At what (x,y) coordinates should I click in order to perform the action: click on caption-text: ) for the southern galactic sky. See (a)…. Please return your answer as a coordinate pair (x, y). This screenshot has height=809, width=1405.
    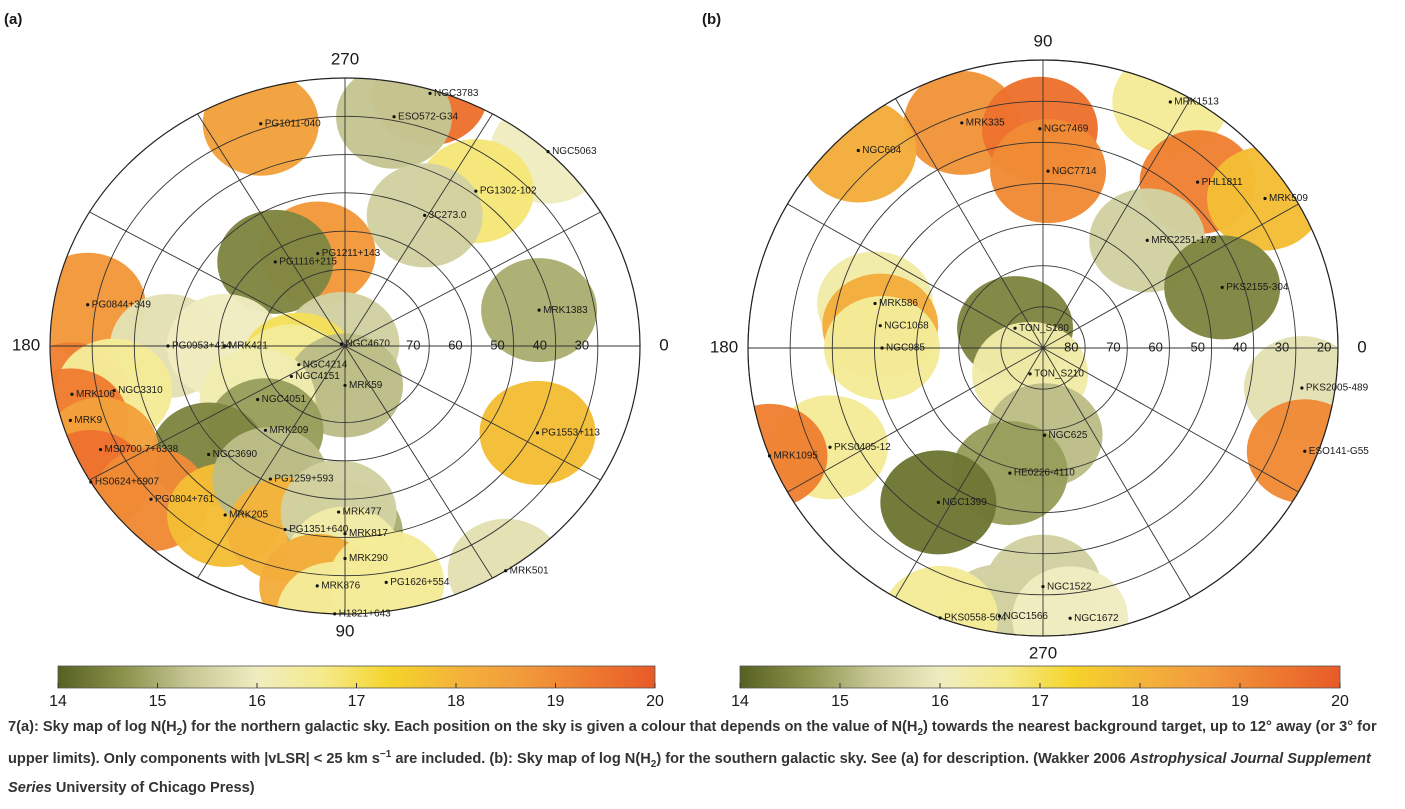
    Looking at the image, I should click on (893, 759).